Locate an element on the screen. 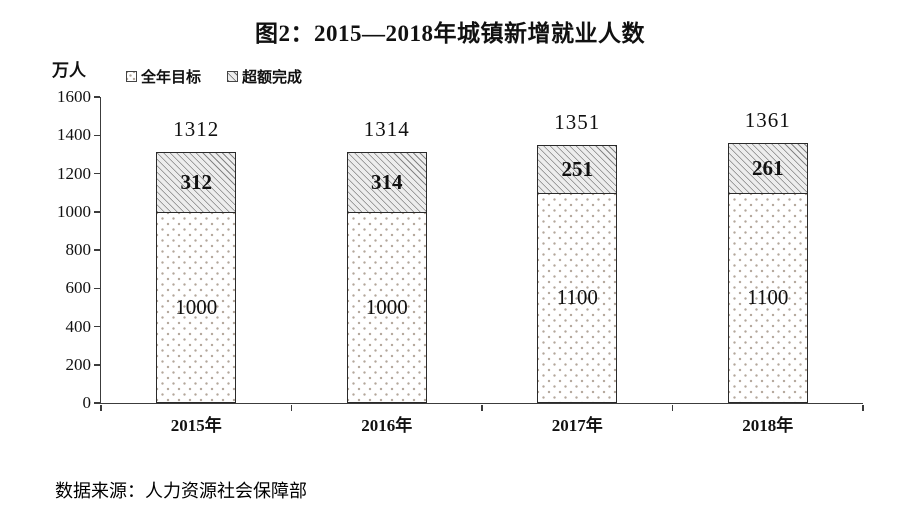  y-tick-label: 1600 is located at coordinates (74, 96).